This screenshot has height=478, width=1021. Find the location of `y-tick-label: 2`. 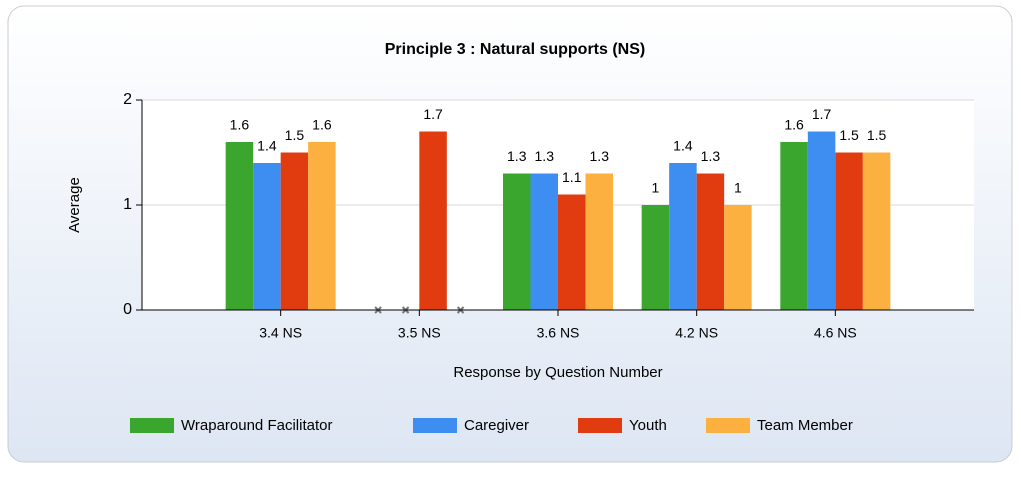

y-tick-label: 2 is located at coordinates (127, 99).